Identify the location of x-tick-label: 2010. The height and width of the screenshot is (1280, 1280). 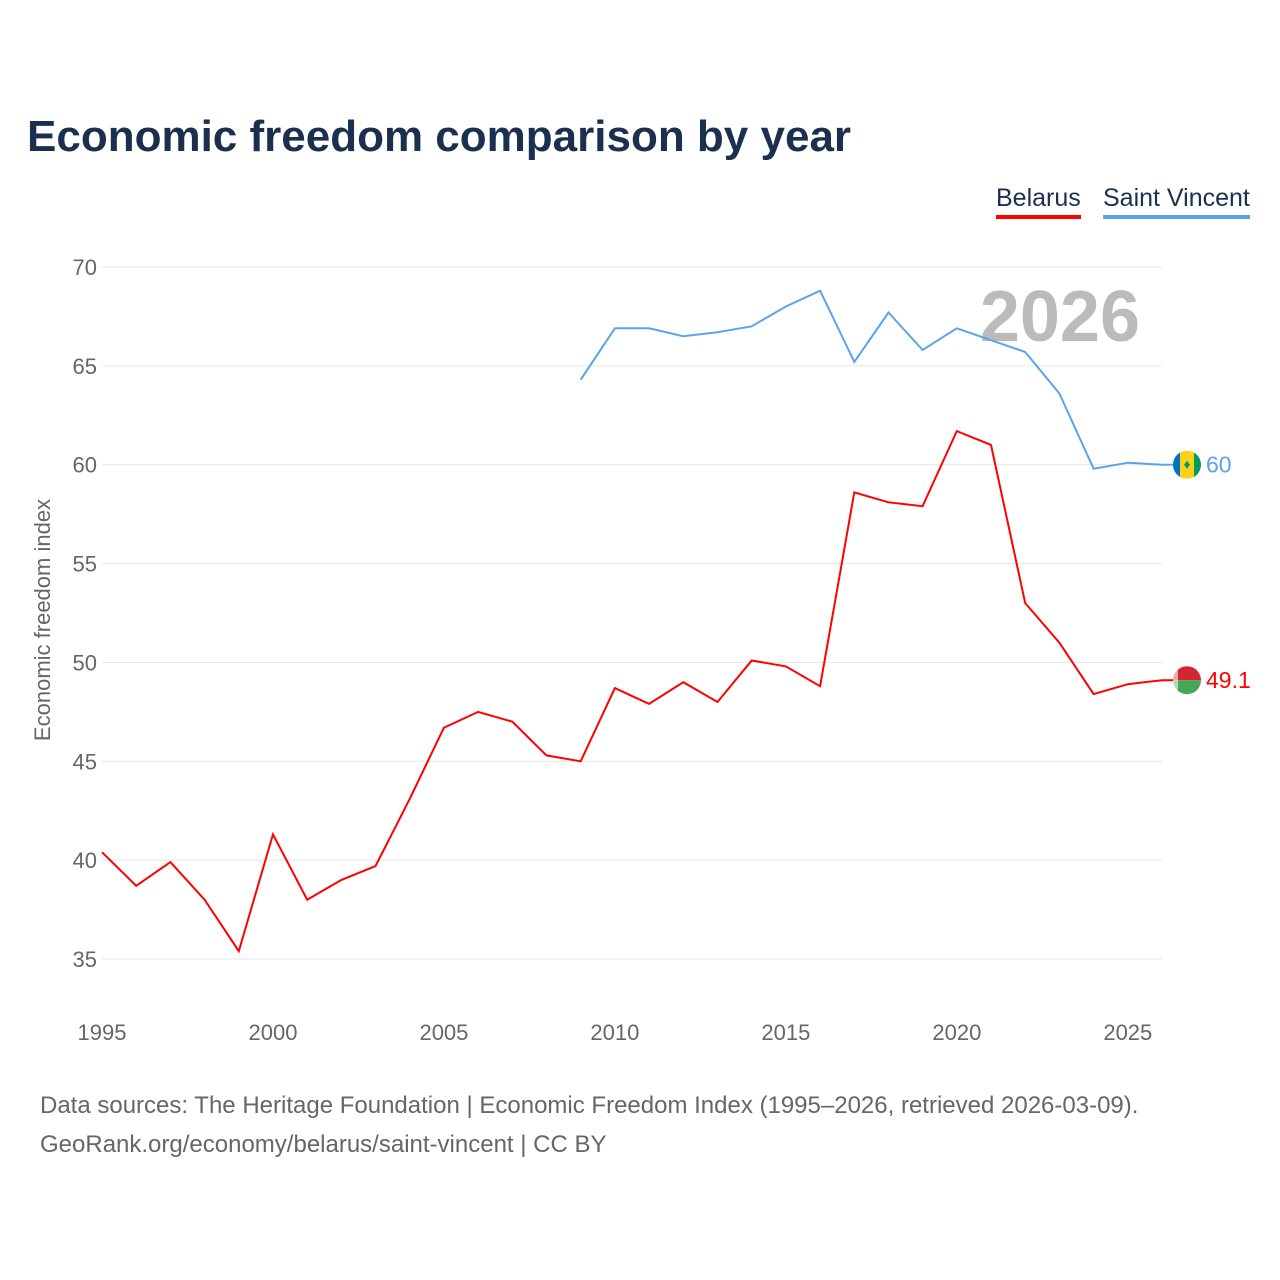
(614, 1032).